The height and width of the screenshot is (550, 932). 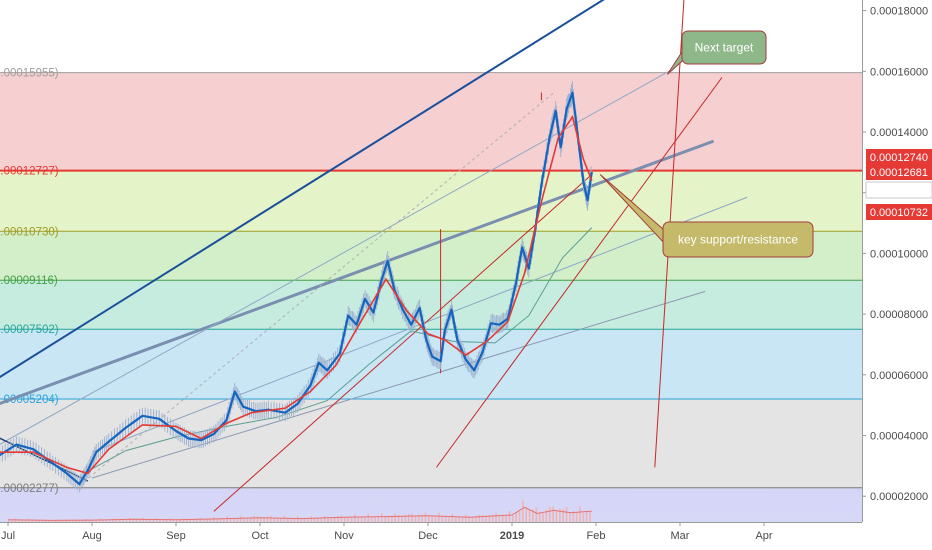 I want to click on price-tick-label: 0.00008000, so click(x=899, y=315).